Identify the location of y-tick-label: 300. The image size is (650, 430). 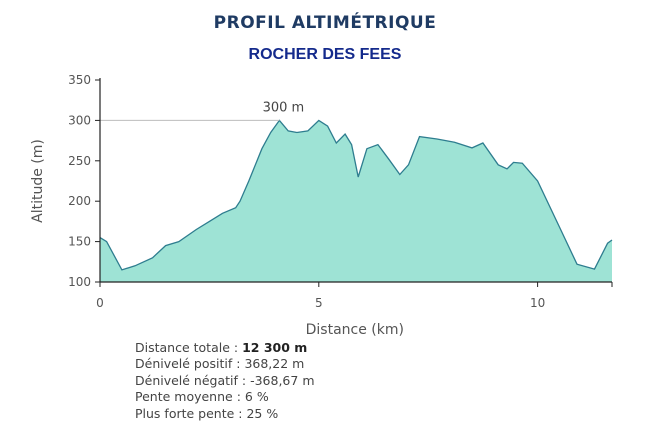
(79, 120).